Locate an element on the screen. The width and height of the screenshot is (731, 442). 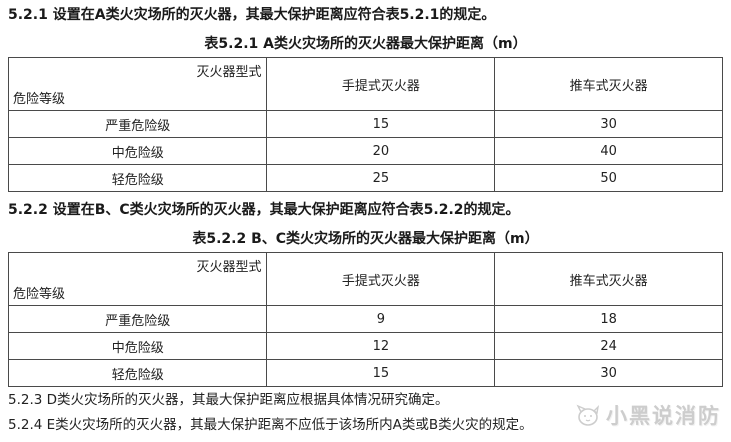
table-2-header-row: 灭火器型式 危险等级 手提式灭火器 推车式灭火器 is located at coordinates (365, 279).